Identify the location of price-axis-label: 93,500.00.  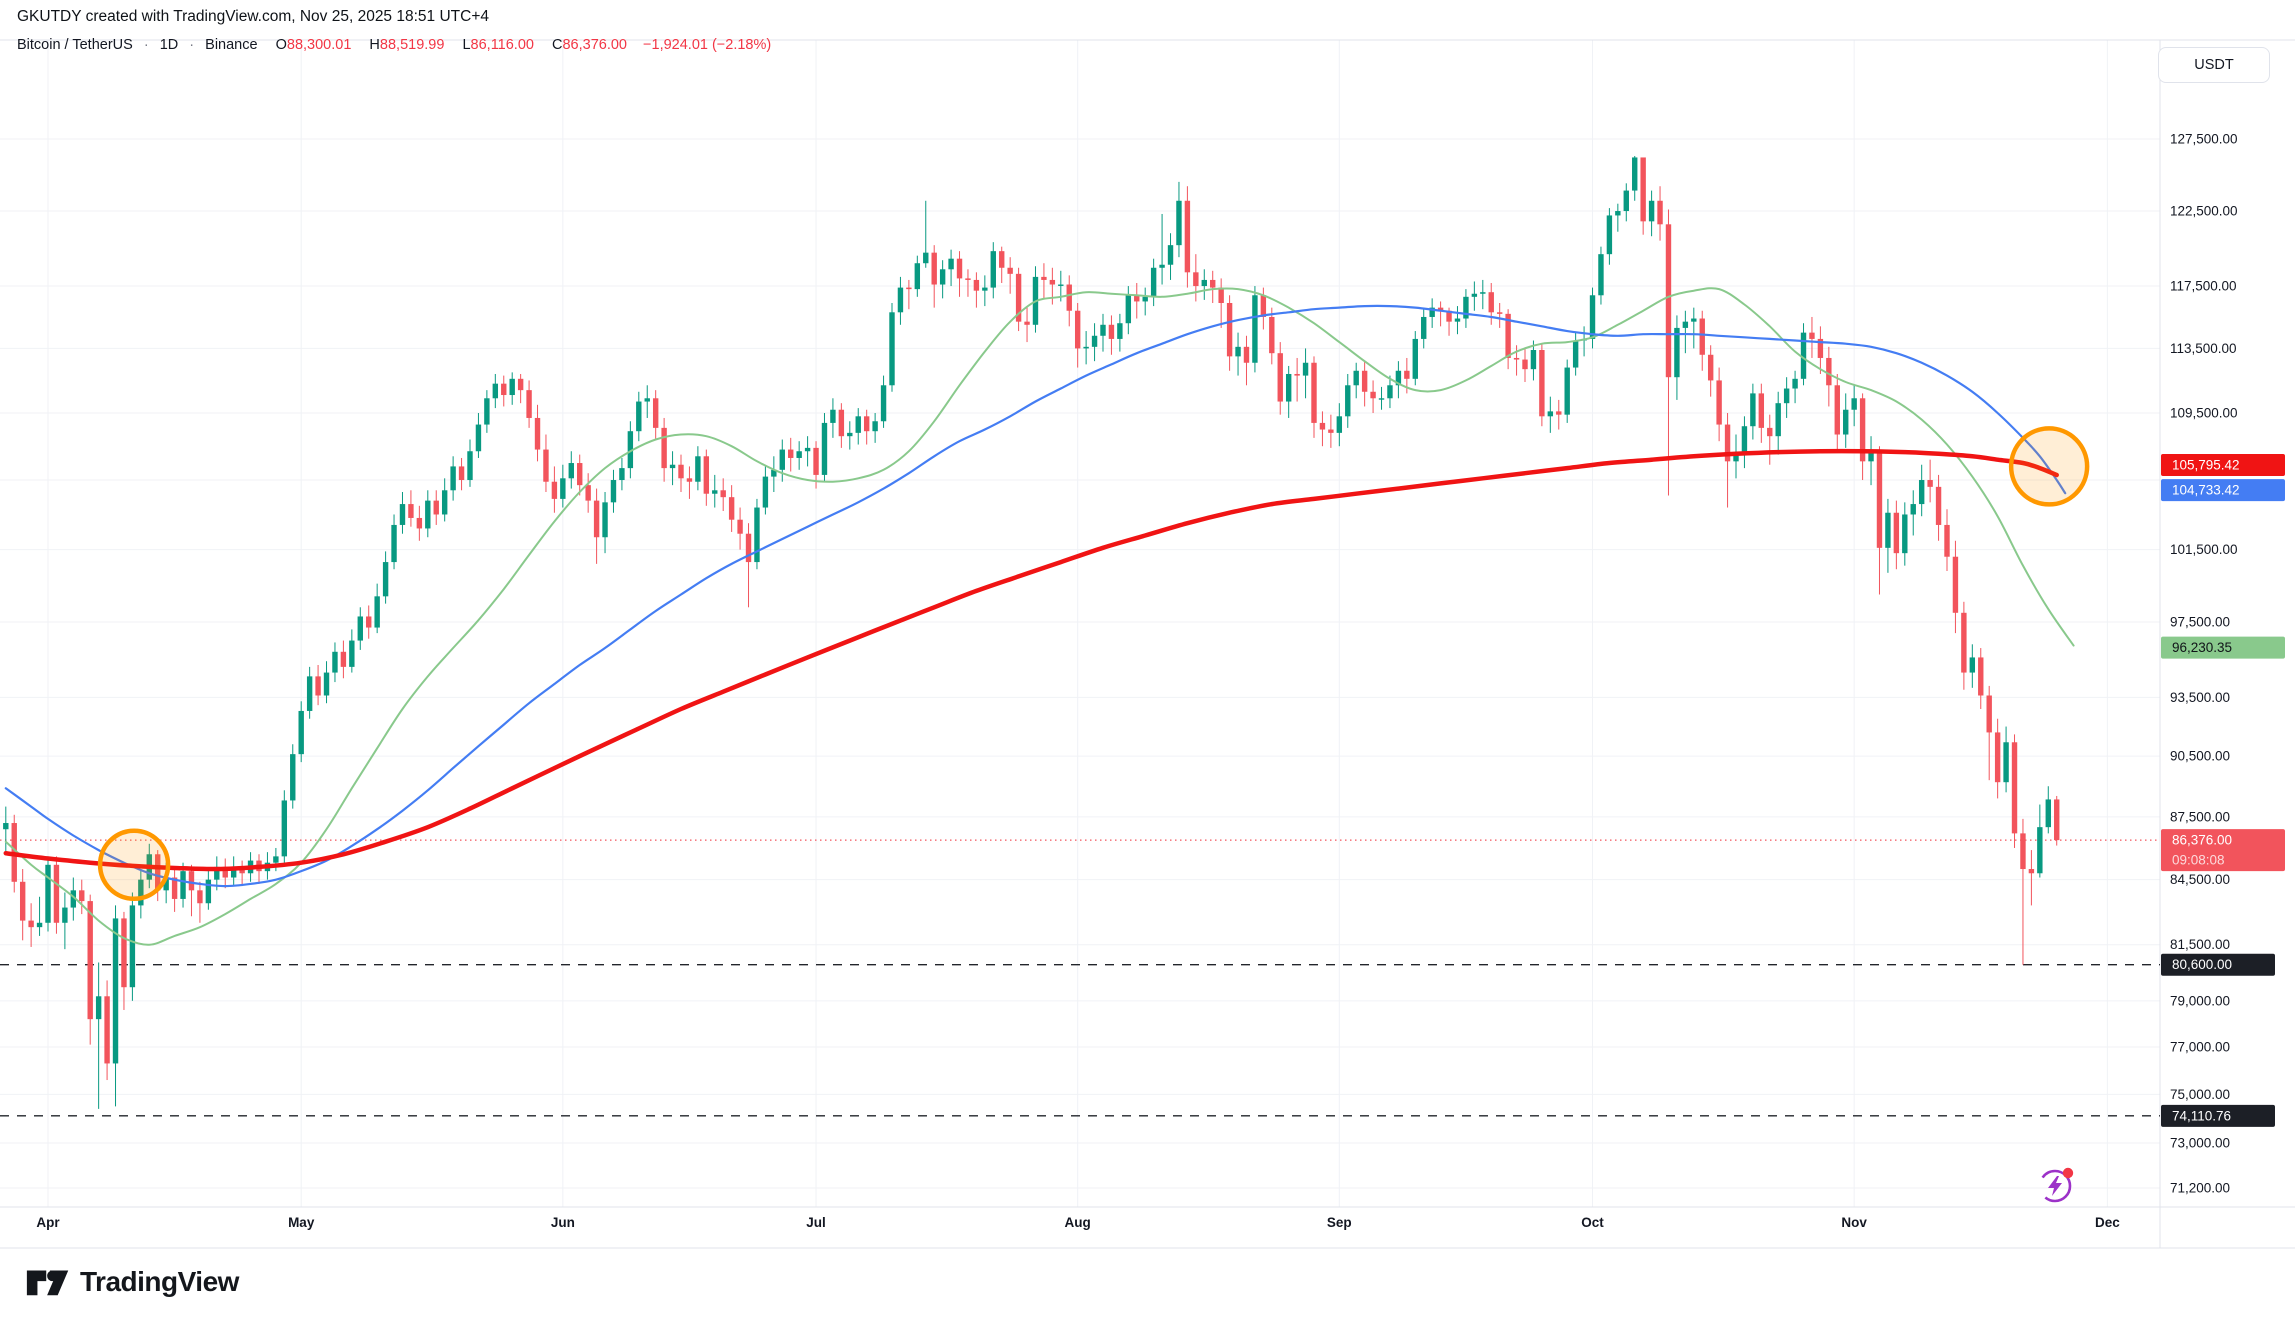
(2200, 697).